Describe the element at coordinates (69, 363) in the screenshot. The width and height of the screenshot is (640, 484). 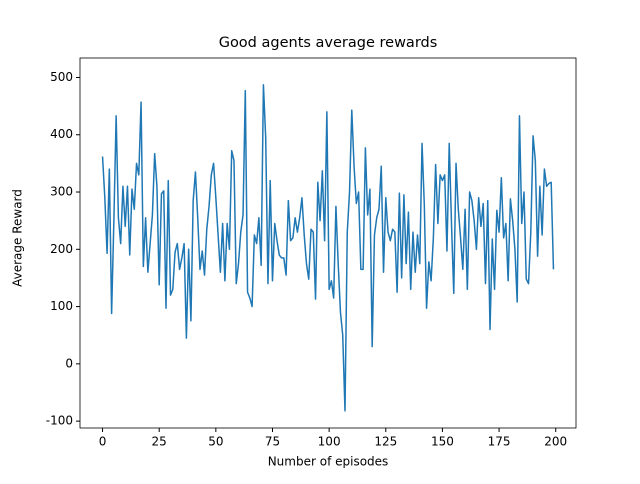
I see `y-tick-label: 0` at that location.